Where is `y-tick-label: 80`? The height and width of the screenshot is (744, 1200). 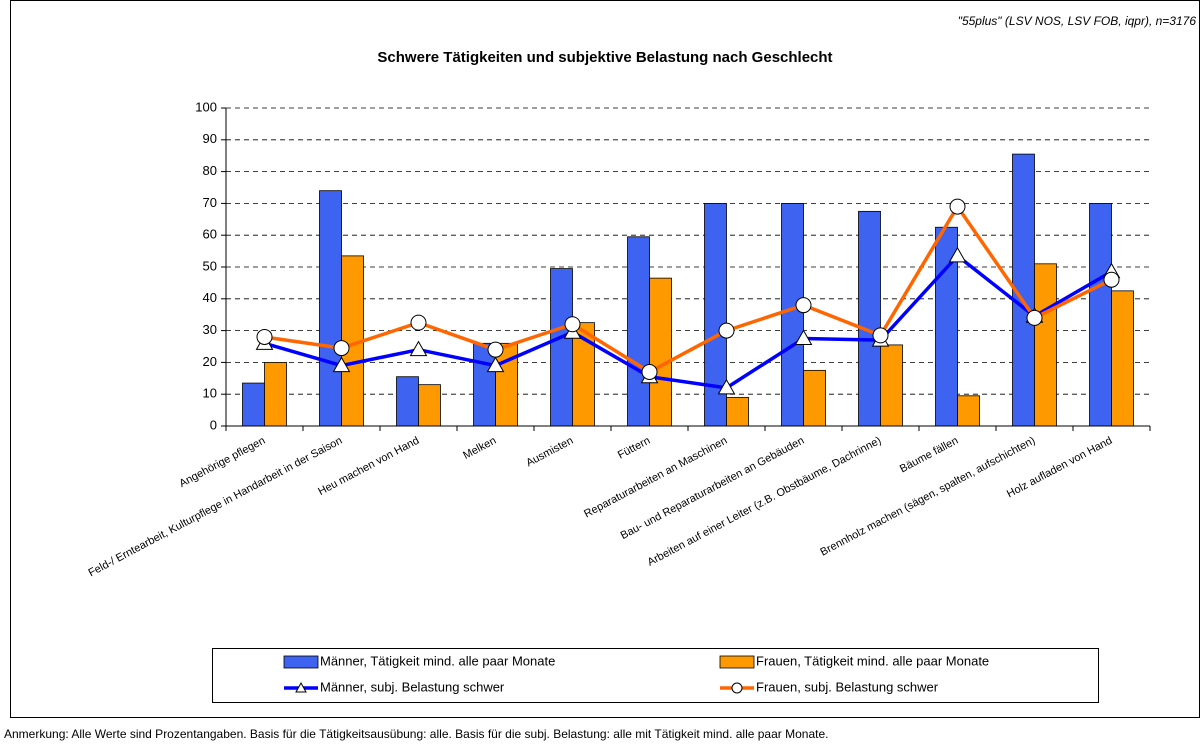 y-tick-label: 80 is located at coordinates (210, 170).